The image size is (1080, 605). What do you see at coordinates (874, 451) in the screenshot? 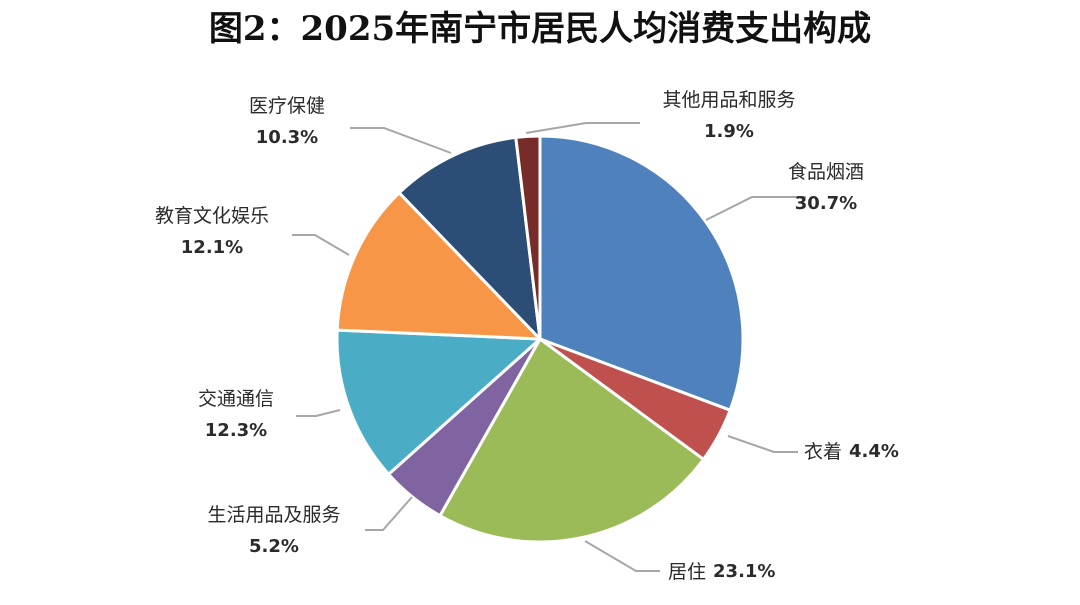
I see `slice-percent-label: 4.4%` at bounding box center [874, 451].